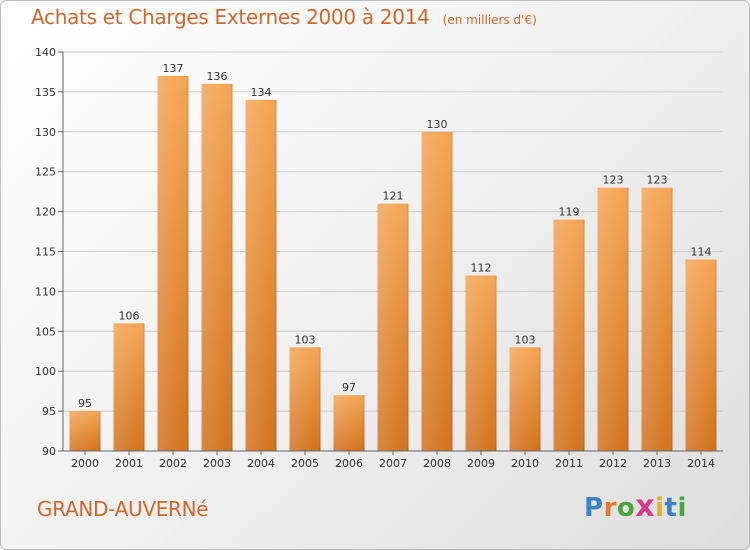  What do you see at coordinates (45, 252) in the screenshot?
I see `y-tick-label: 115` at bounding box center [45, 252].